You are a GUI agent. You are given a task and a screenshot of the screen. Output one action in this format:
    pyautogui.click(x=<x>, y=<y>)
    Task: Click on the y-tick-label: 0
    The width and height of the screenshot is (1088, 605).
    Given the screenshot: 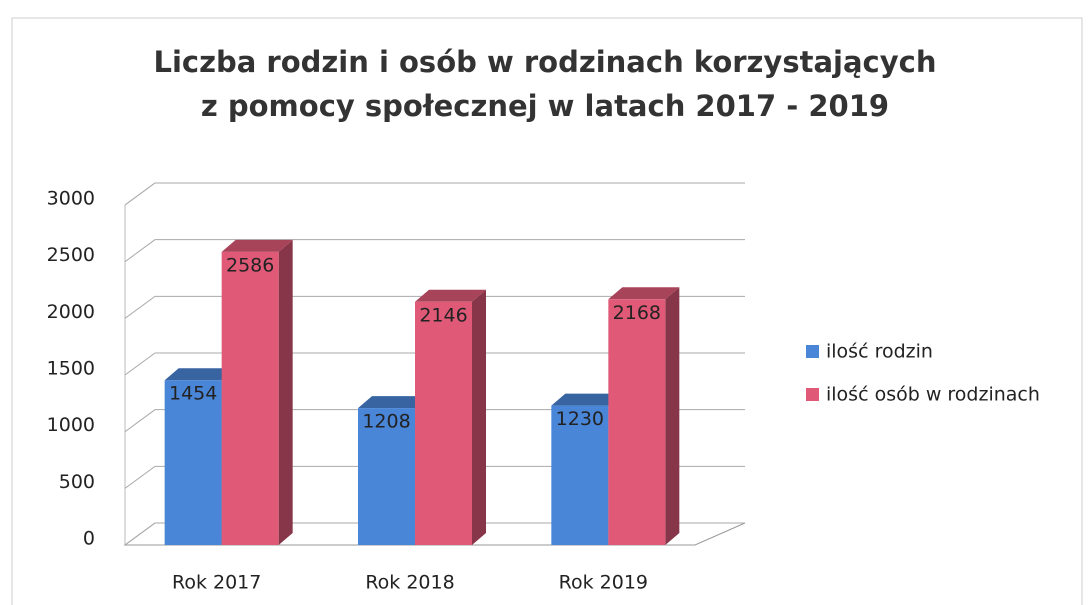 What is the action you would take?
    pyautogui.click(x=89, y=539)
    